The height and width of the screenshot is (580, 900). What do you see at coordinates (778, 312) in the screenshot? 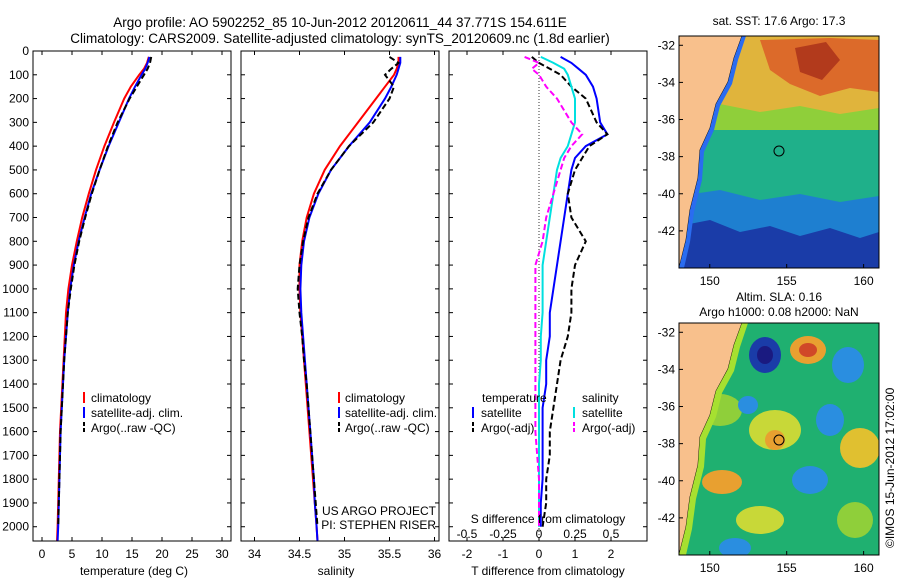
I see `sla-map-title-line2: Argo h1000: 0.08 h2000: NaN` at bounding box center [778, 312].